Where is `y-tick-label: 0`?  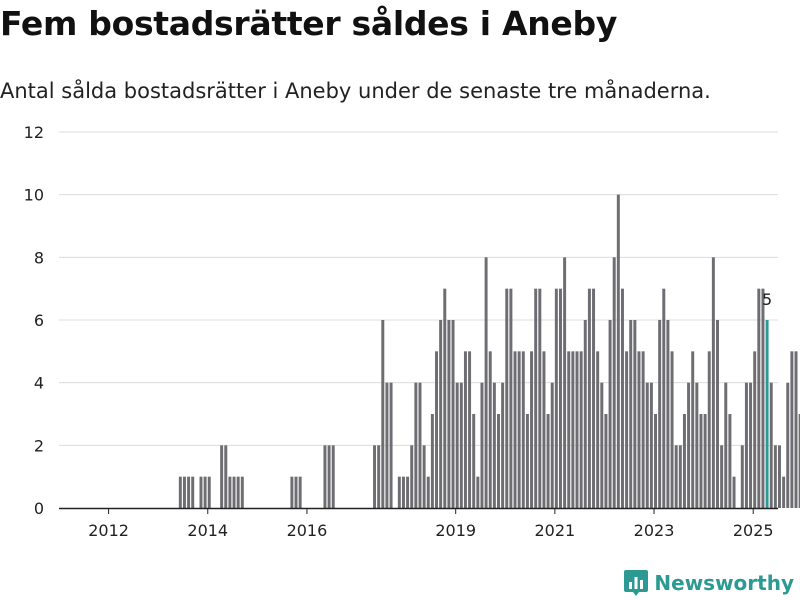 y-tick-label: 0 is located at coordinates (39, 508).